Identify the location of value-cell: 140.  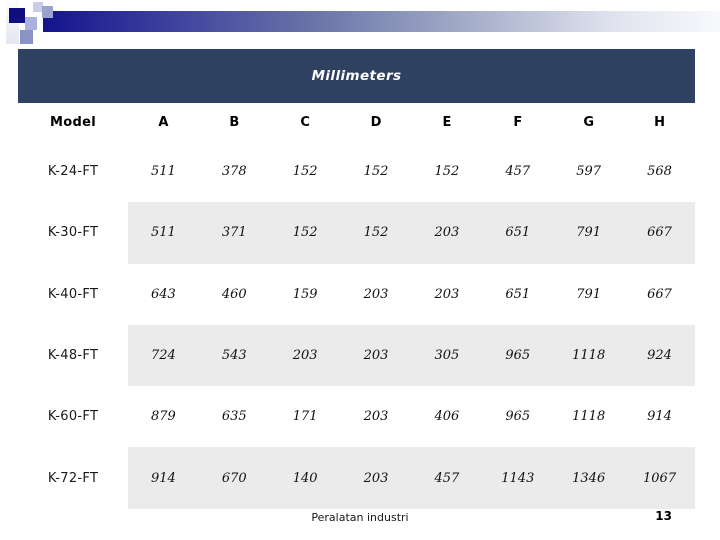
(305, 478).